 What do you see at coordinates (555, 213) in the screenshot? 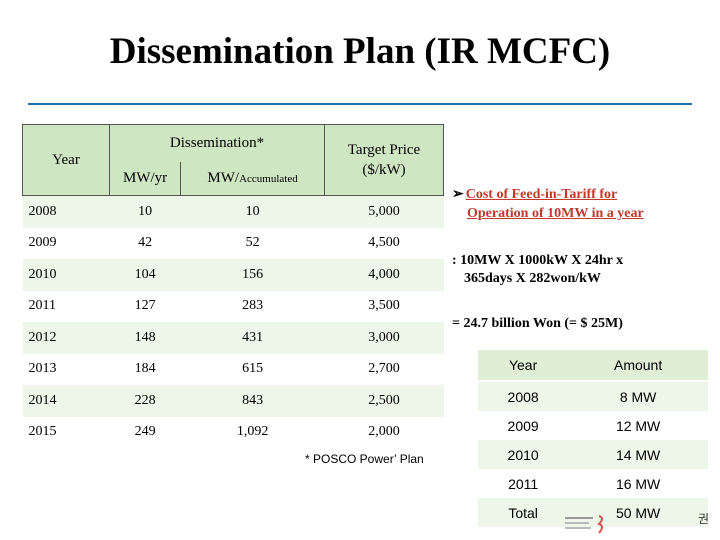
I see `bullet-line2: Operation of 10MW in a year` at bounding box center [555, 213].